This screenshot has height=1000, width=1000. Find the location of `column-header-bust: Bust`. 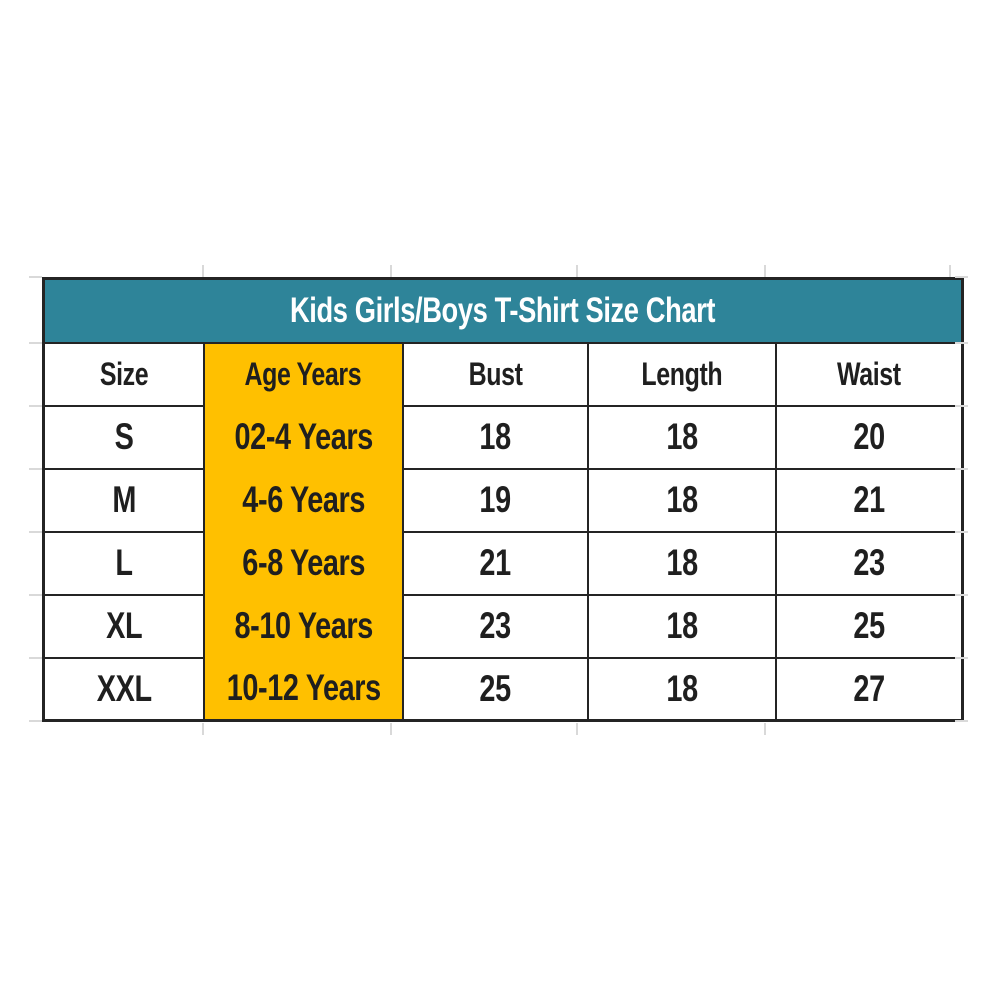

column-header-bust: Bust is located at coordinates (496, 374).